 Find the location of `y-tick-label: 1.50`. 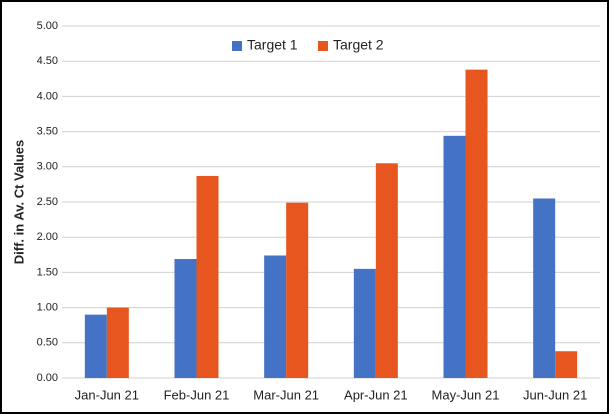

y-tick-label: 1.50 is located at coordinates (47, 272).